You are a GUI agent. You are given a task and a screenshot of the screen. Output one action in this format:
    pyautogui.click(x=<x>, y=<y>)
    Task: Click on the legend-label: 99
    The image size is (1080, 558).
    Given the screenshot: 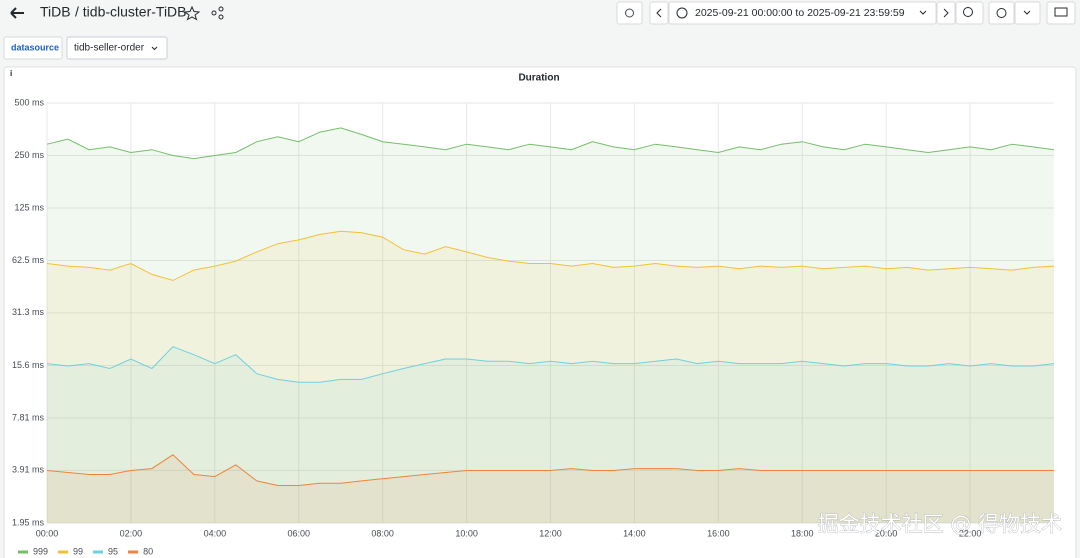 What is the action you would take?
    pyautogui.click(x=78, y=551)
    